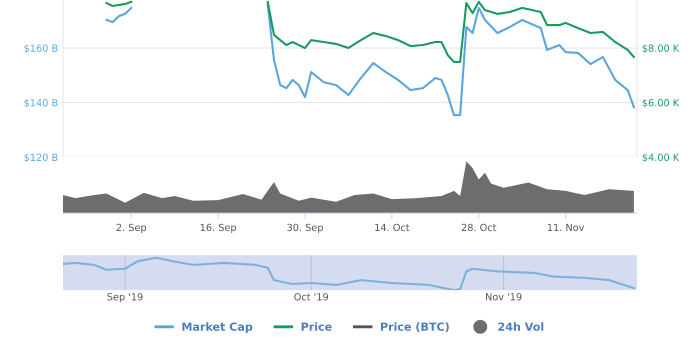  What do you see at coordinates (41, 157) in the screenshot?
I see `y-tick-label: $120 B` at bounding box center [41, 157].